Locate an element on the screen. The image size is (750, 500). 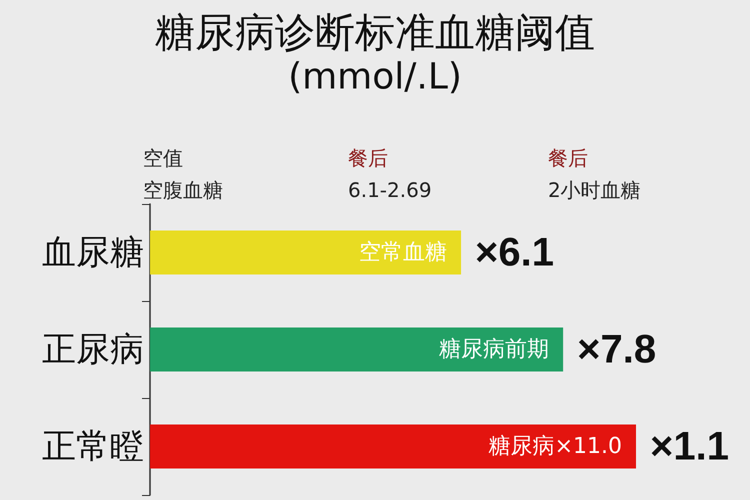
text: ×1.1 is located at coordinates (689, 446).